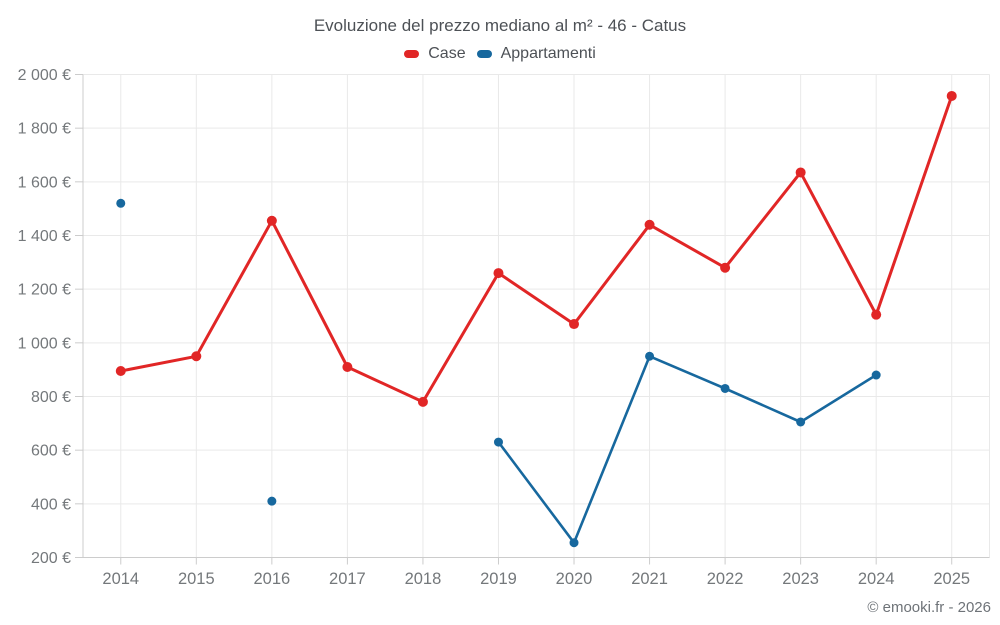 The image size is (1000, 625). Describe the element at coordinates (412, 54) in the screenshot. I see `legend-swatch-case-icon` at that location.